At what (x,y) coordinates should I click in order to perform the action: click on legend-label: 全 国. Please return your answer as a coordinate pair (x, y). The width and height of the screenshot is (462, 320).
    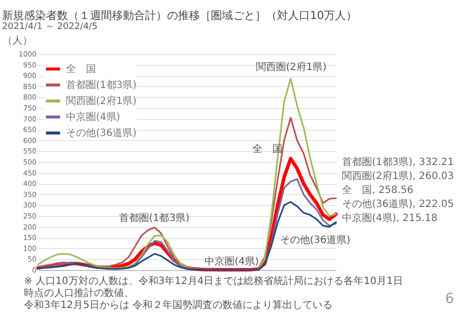
    Looking at the image, I should click on (81, 69).